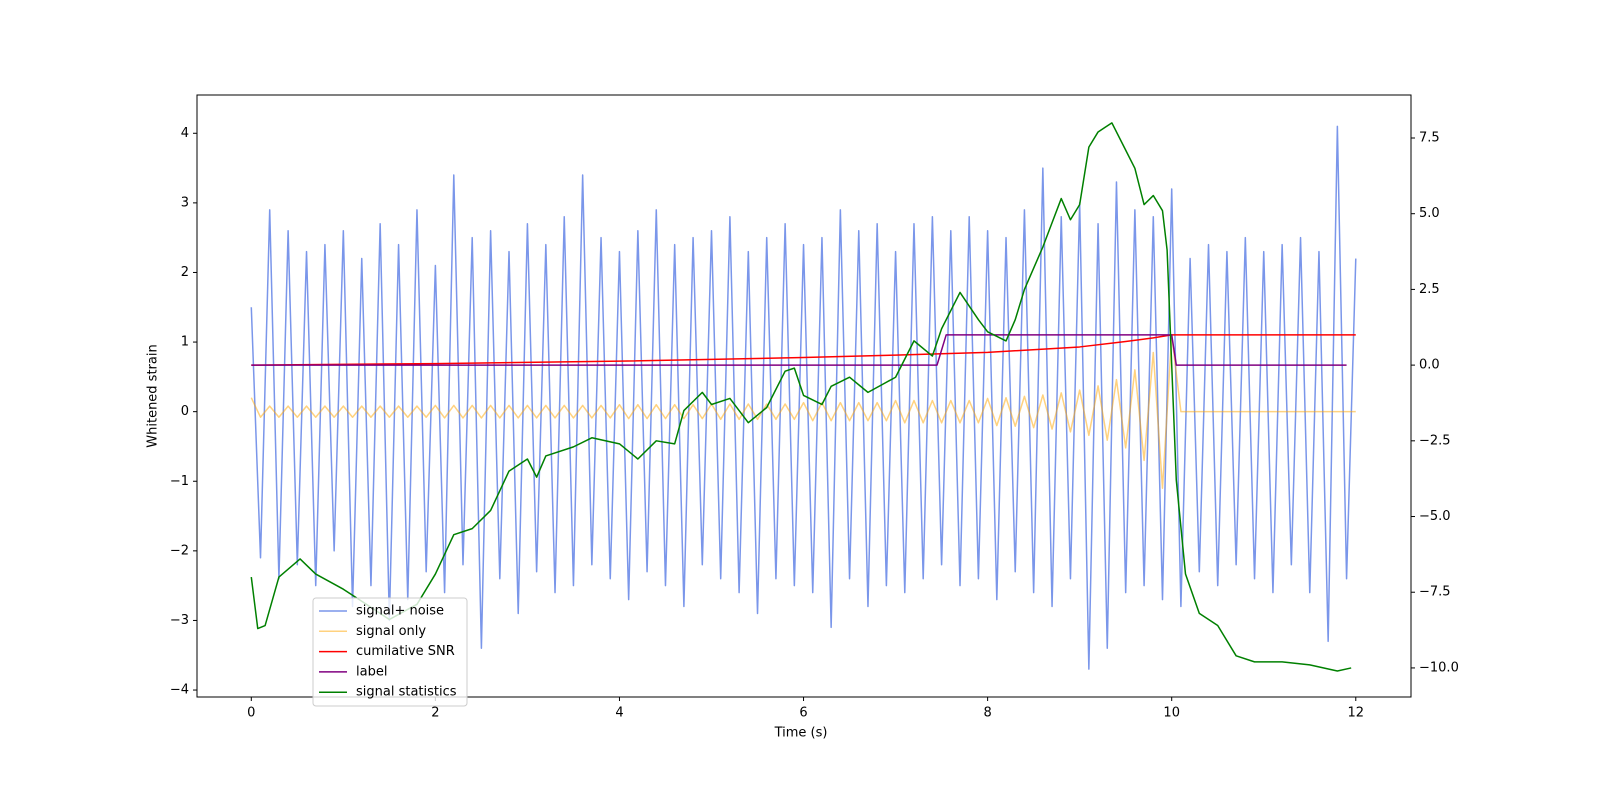 The width and height of the screenshot is (1600, 800). I want to click on legend-label: label, so click(371, 671).